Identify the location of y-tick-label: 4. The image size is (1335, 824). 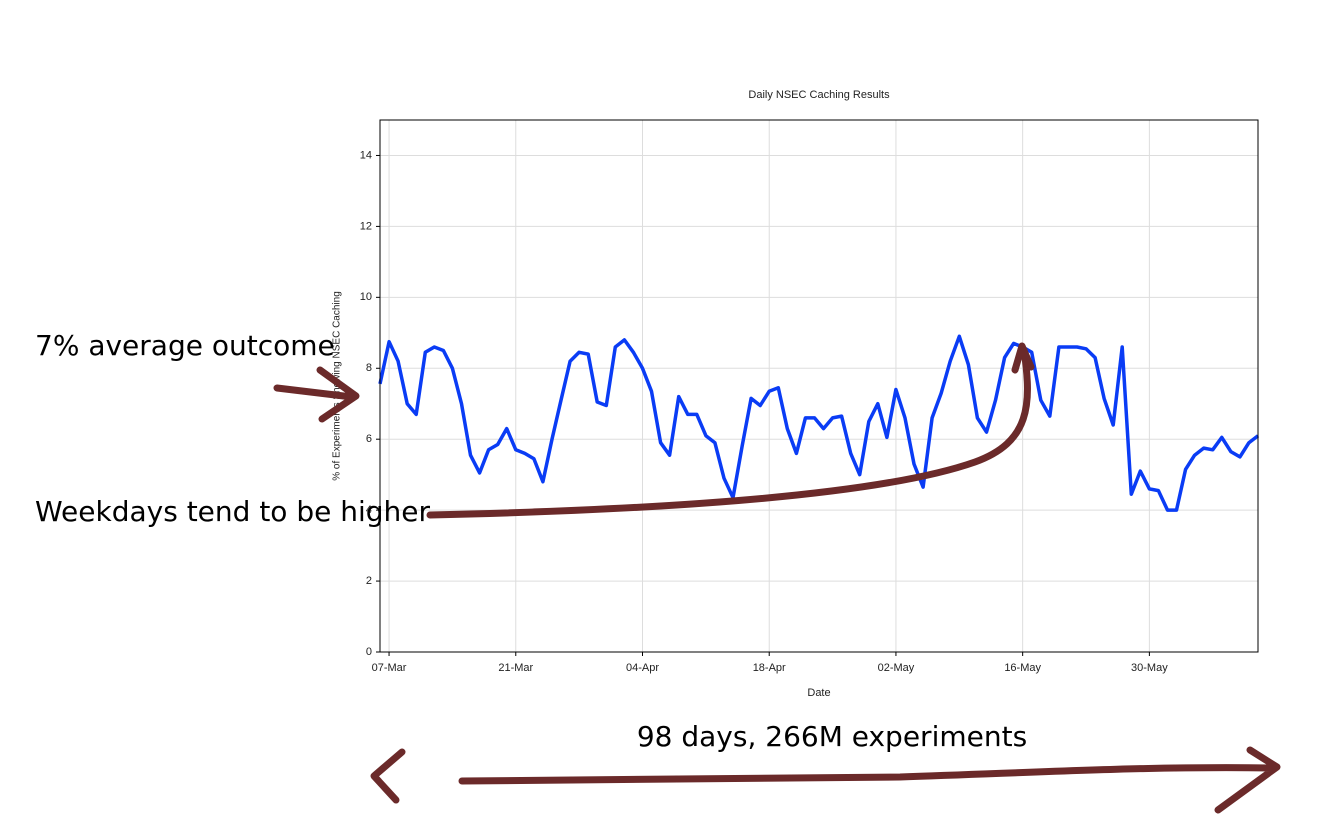
(369, 510).